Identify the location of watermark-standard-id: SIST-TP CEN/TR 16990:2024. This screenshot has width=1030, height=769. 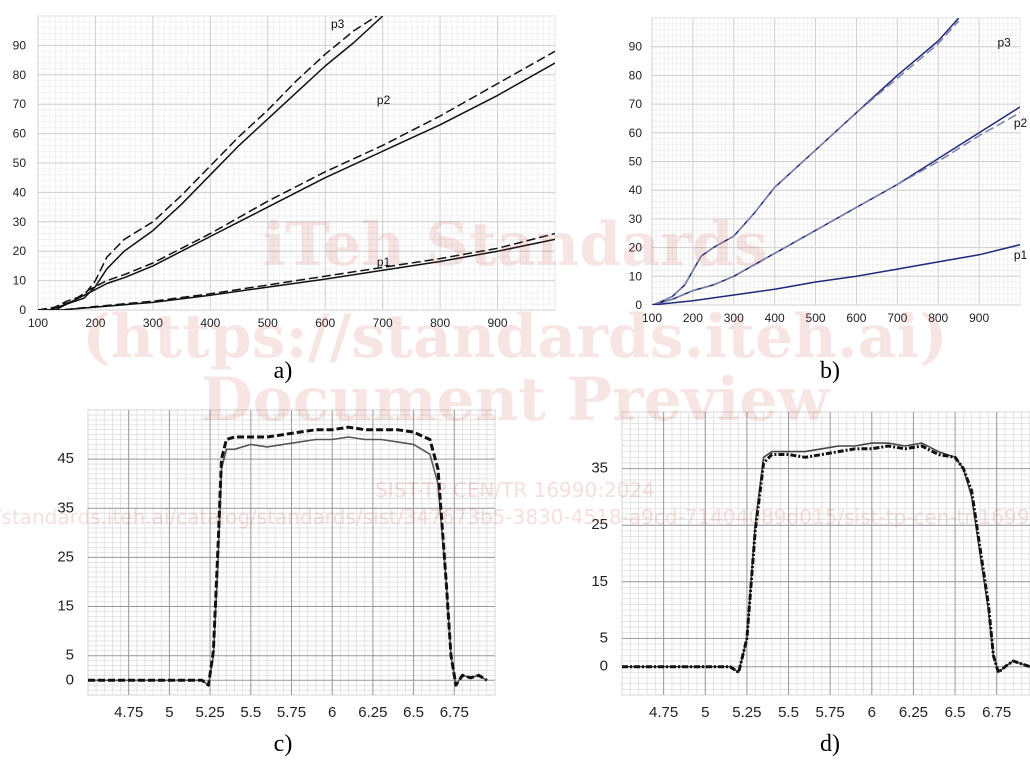
(515, 490).